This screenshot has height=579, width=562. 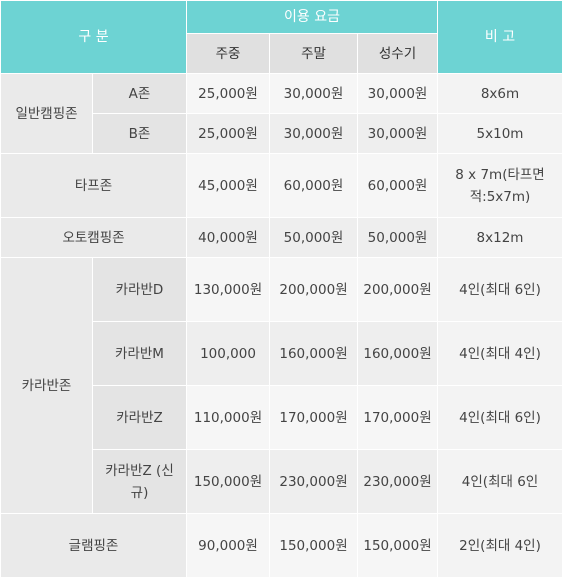 I want to click on sub-zone-label: B존, so click(x=139, y=133).